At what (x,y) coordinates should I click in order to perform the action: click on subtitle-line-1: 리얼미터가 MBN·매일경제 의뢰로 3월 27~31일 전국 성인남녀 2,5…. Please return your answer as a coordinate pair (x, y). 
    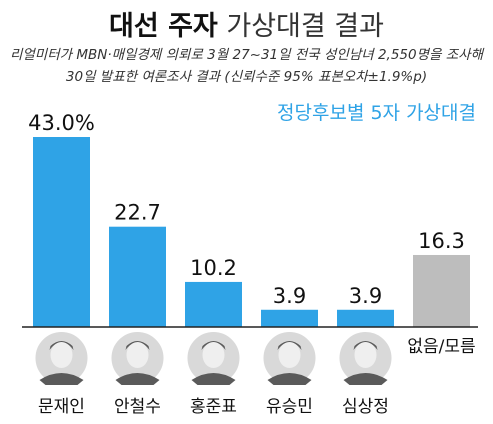
    Looking at the image, I should click on (246, 55).